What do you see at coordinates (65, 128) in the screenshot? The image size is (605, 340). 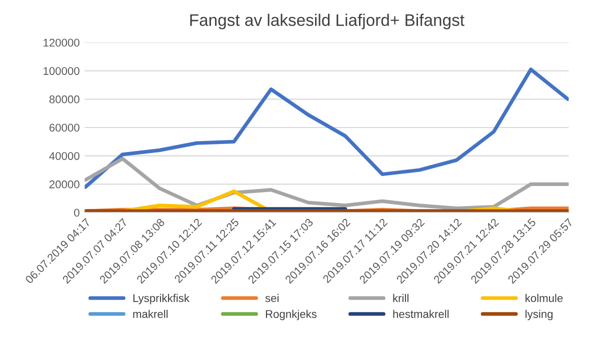 I see `y-tick-label: 60000` at bounding box center [65, 128].